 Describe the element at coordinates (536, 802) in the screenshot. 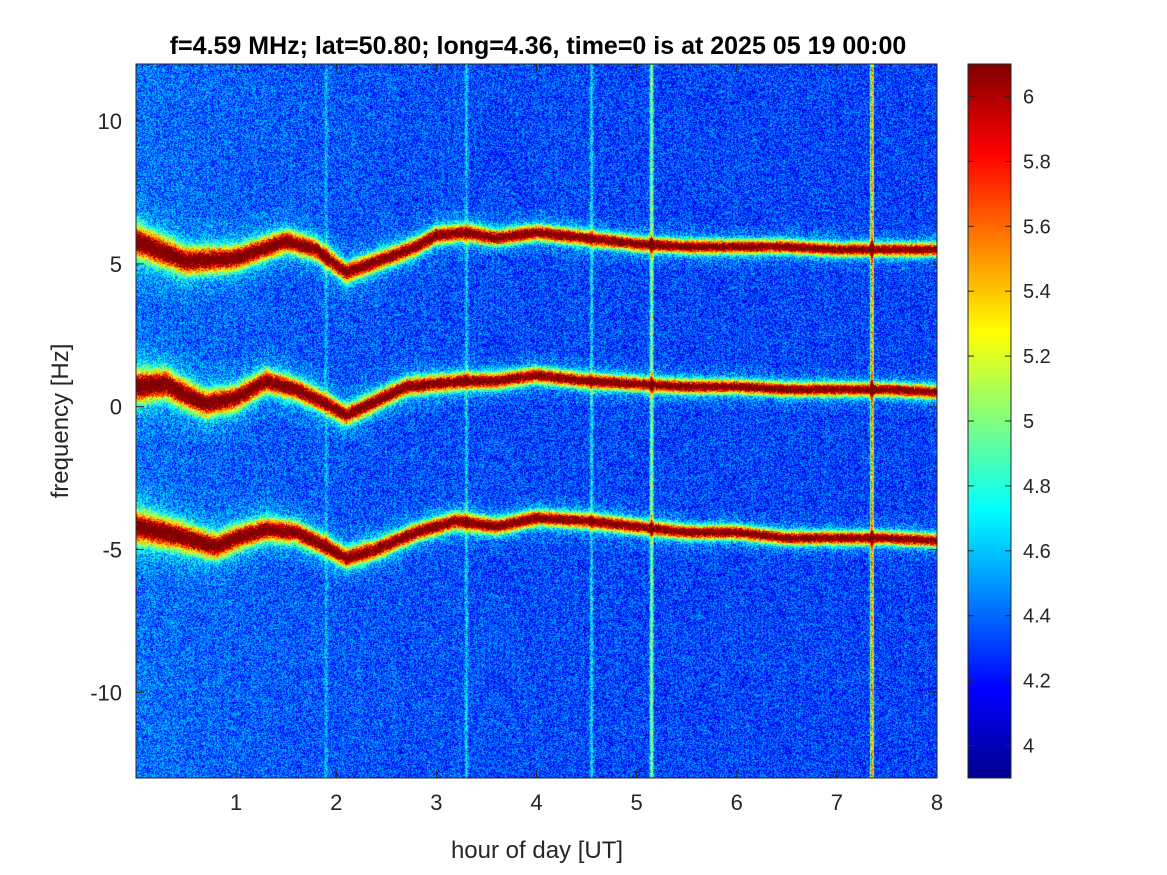

I see `x-tick-label: 4` at that location.